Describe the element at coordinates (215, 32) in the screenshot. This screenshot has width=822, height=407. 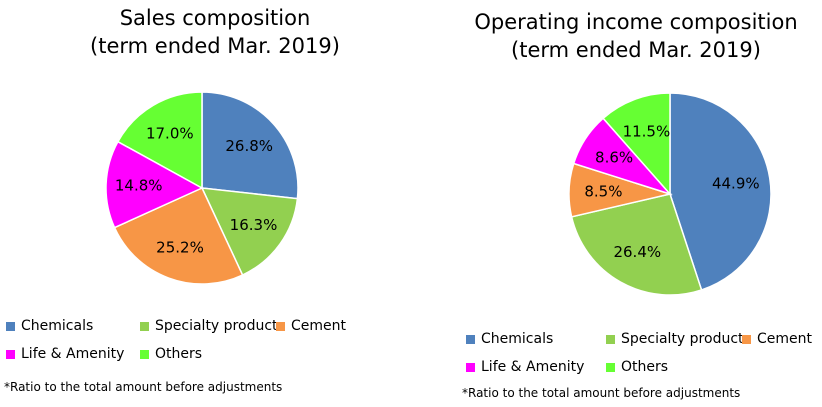
I see `chart-title: Sales composition (term ended Mar. 2019)` at that location.